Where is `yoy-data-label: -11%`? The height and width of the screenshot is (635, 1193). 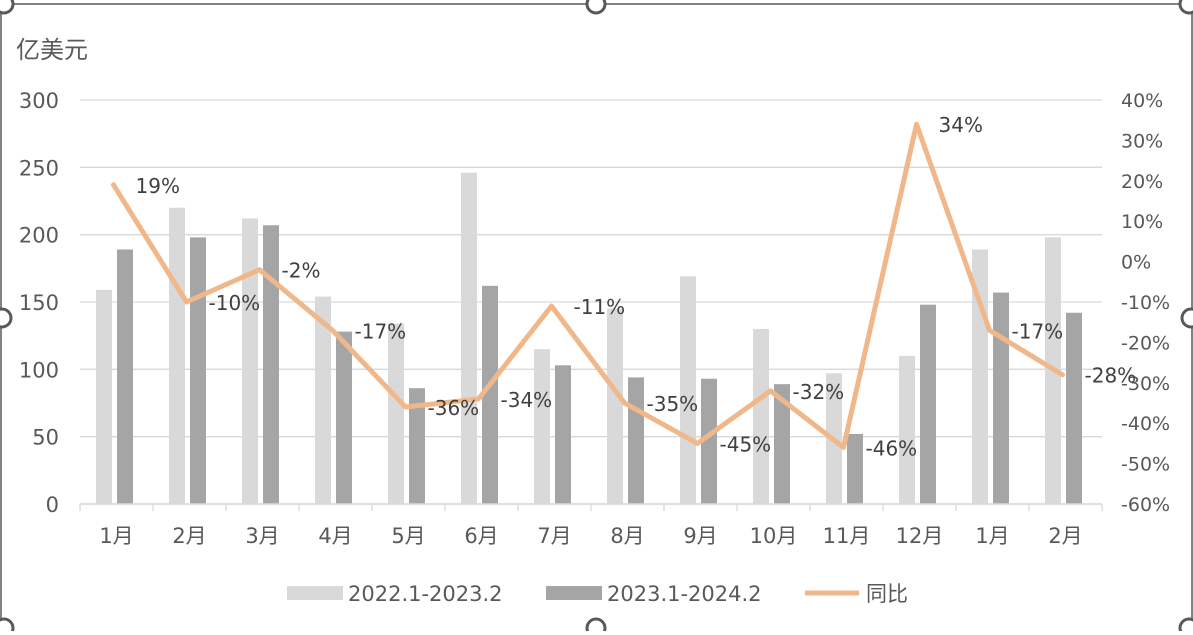 yoy-data-label: -11% is located at coordinates (600, 307).